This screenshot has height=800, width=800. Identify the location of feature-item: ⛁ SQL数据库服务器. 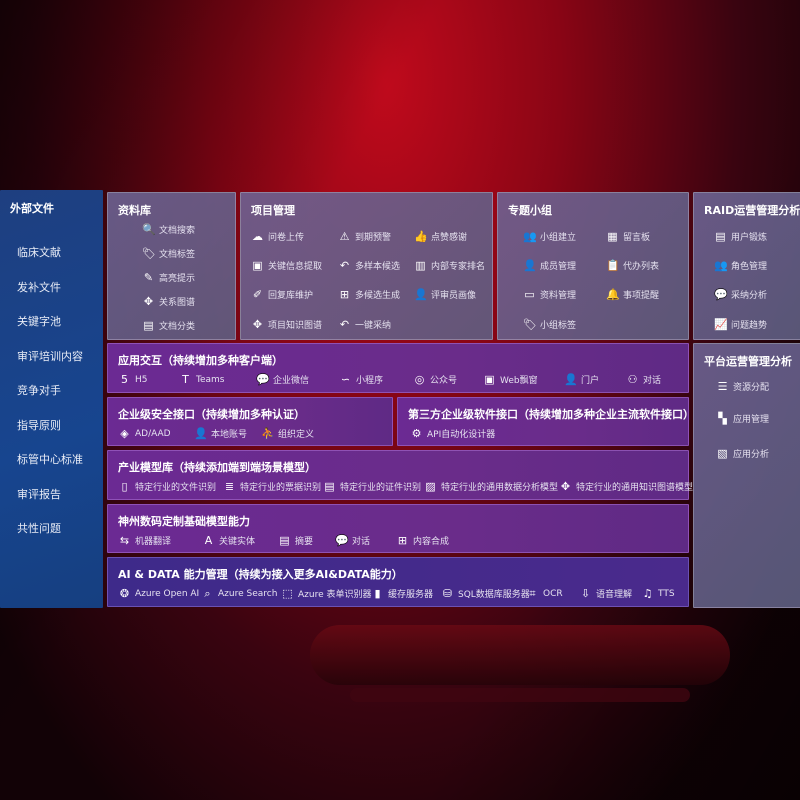
(485, 593).